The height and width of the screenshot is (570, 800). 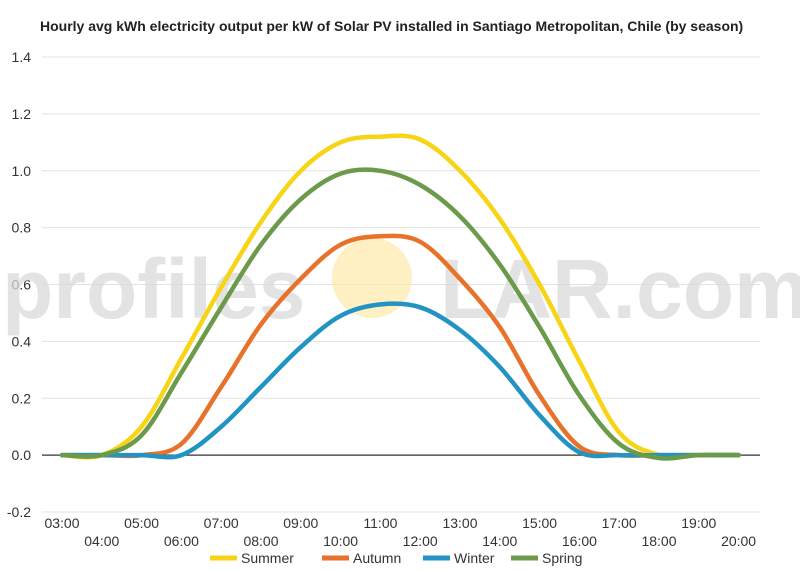 I want to click on legend: Summer Autumn Winter Spring, so click(x=396, y=558).